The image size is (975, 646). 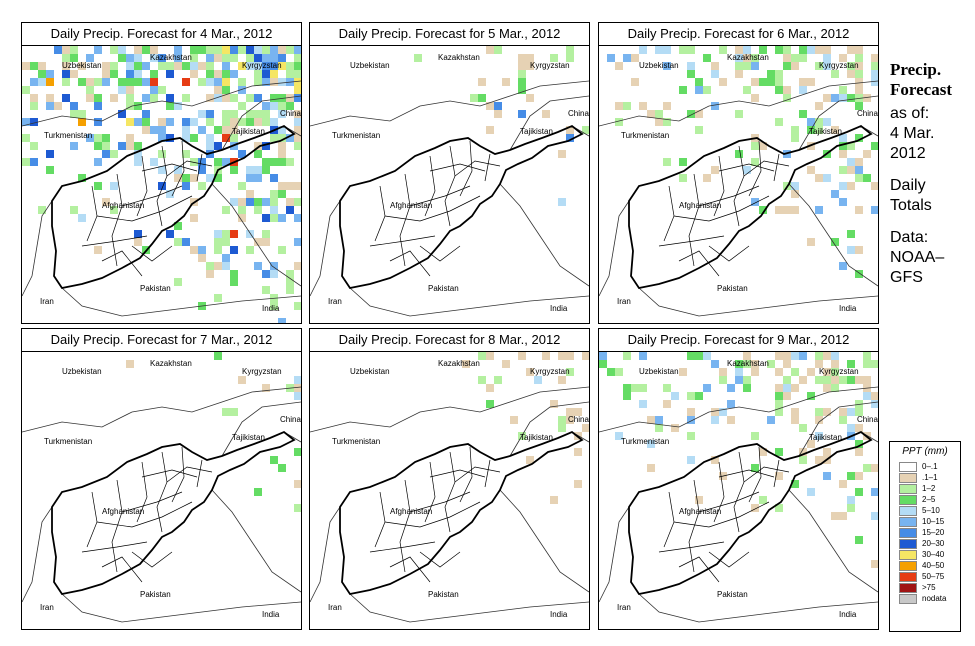 What do you see at coordinates (335, 607) in the screenshot?
I see `iran-label: Iran` at bounding box center [335, 607].